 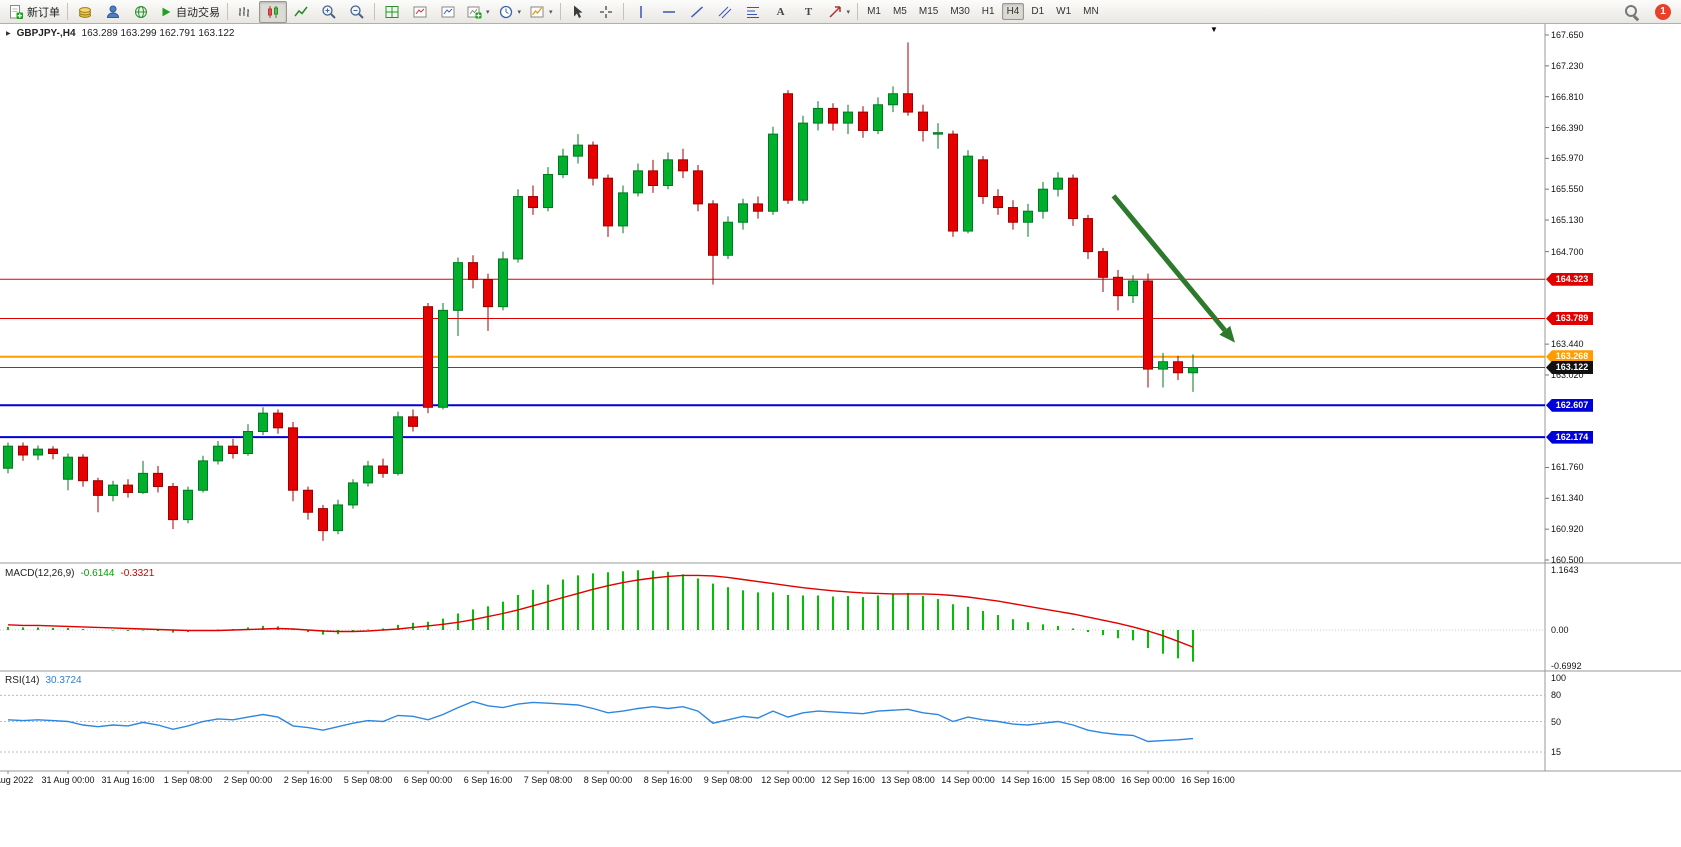 What do you see at coordinates (1227, 334) in the screenshot?
I see `trend-arrow-head` at bounding box center [1227, 334].